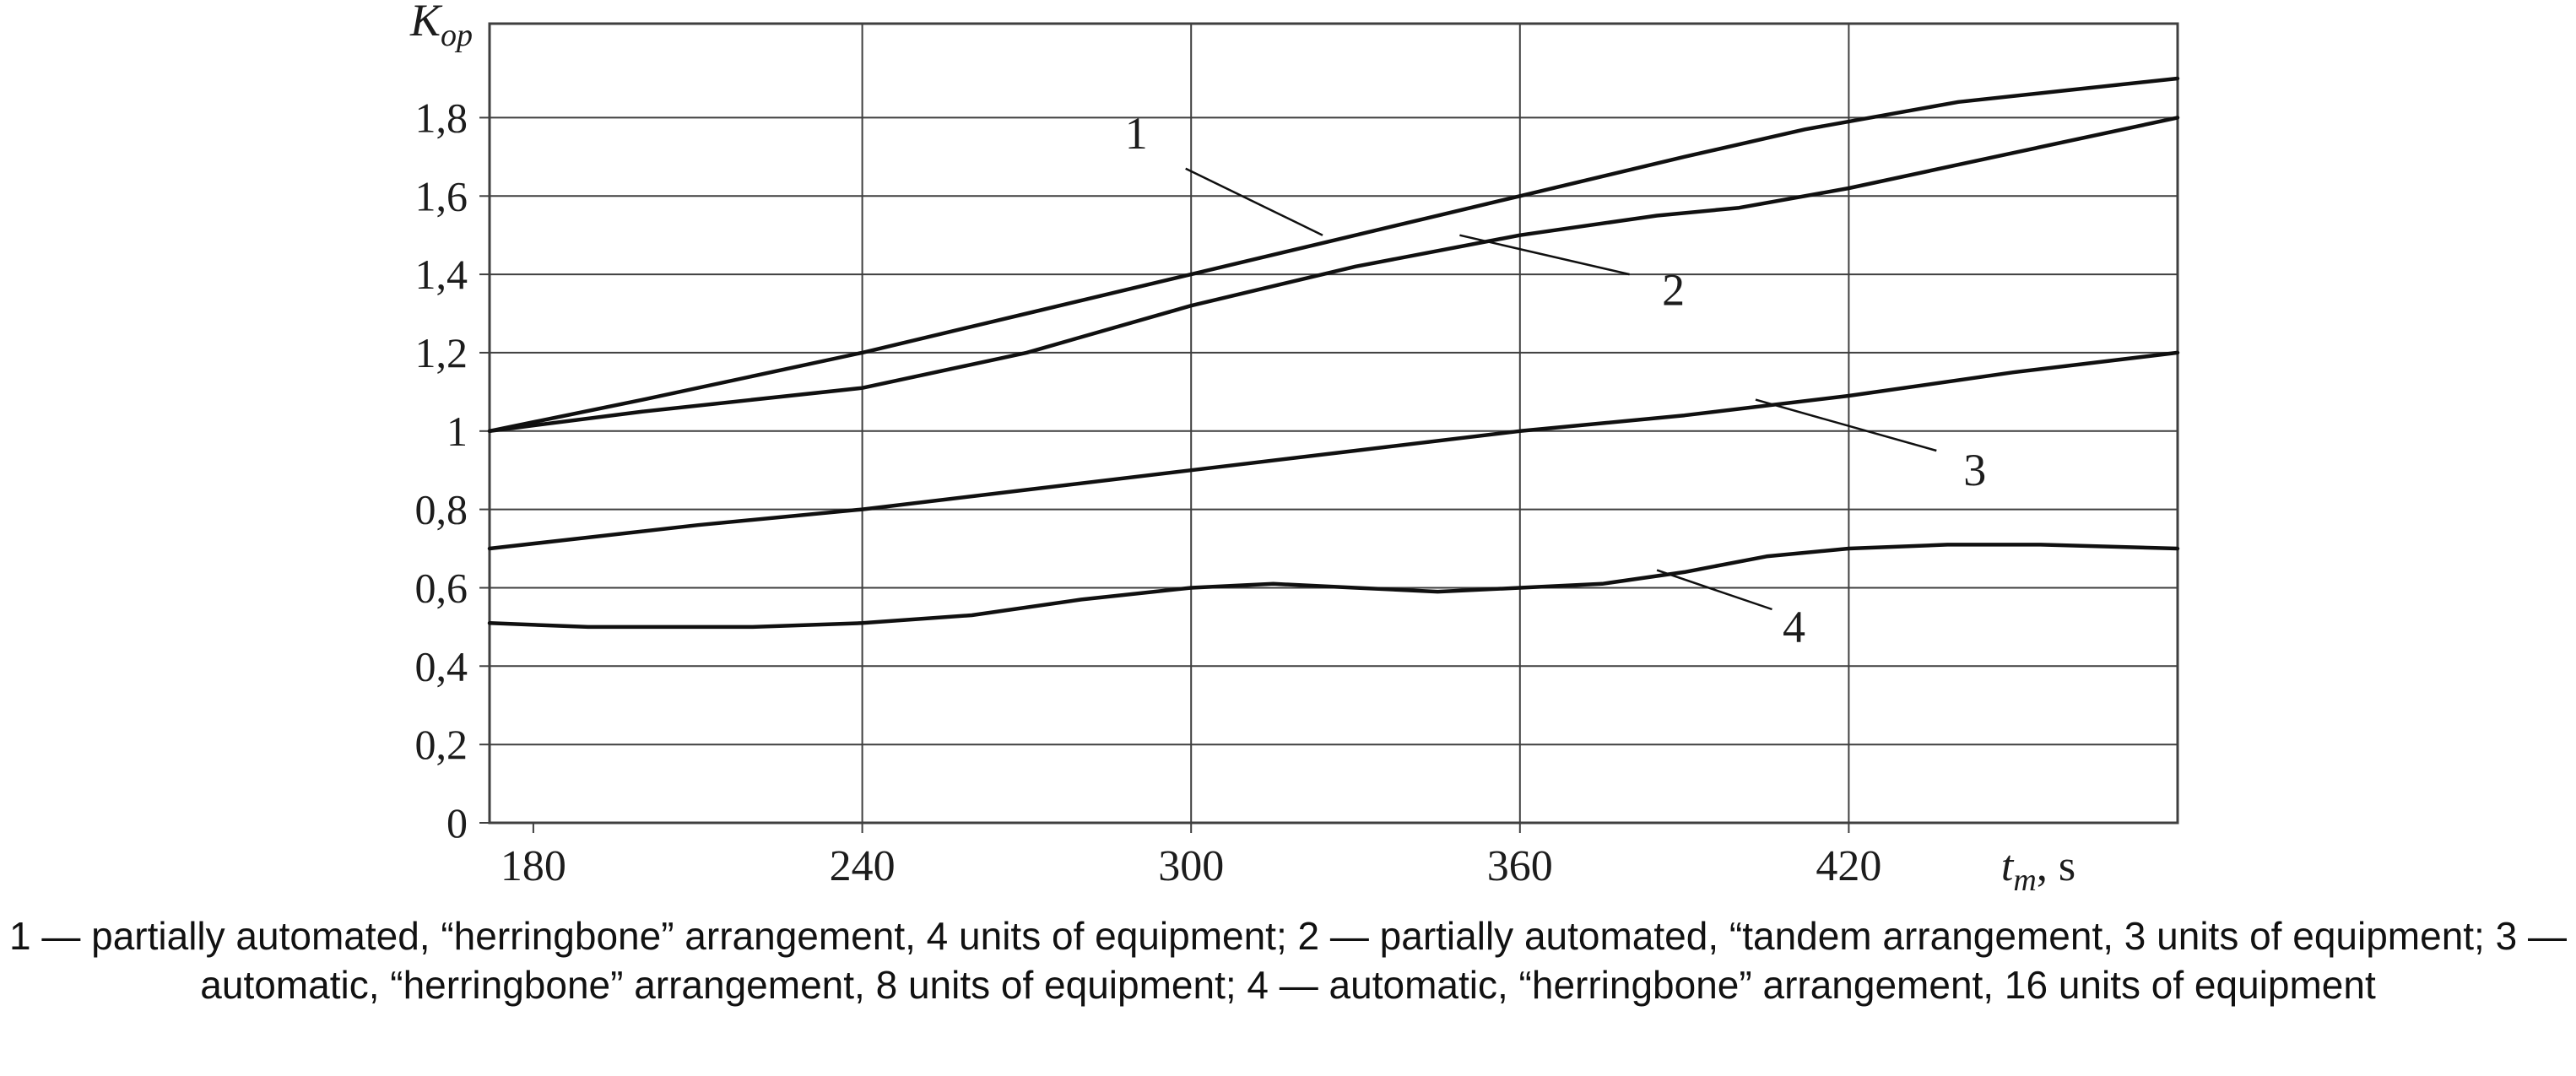  I want to click on x-tick-label: 360, so click(1520, 866).